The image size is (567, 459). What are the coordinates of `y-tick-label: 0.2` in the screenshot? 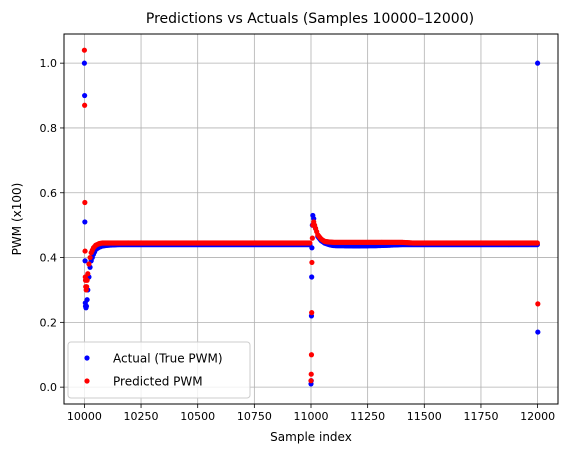 It's located at (49, 322).